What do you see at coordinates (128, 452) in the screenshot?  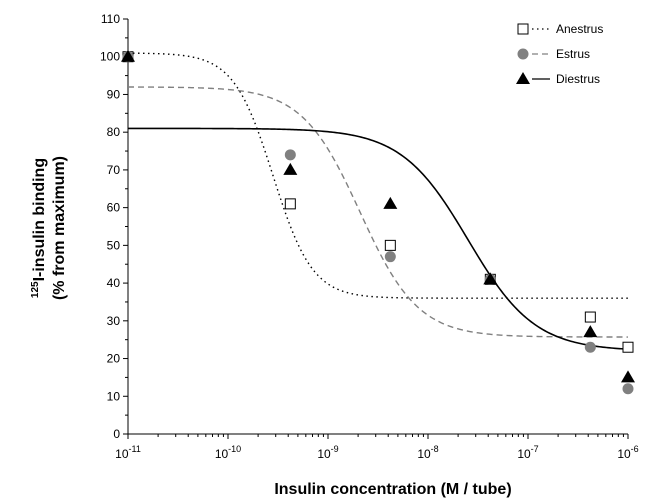 I see `x-tick-label: 10⁻¹¹` at bounding box center [128, 452].